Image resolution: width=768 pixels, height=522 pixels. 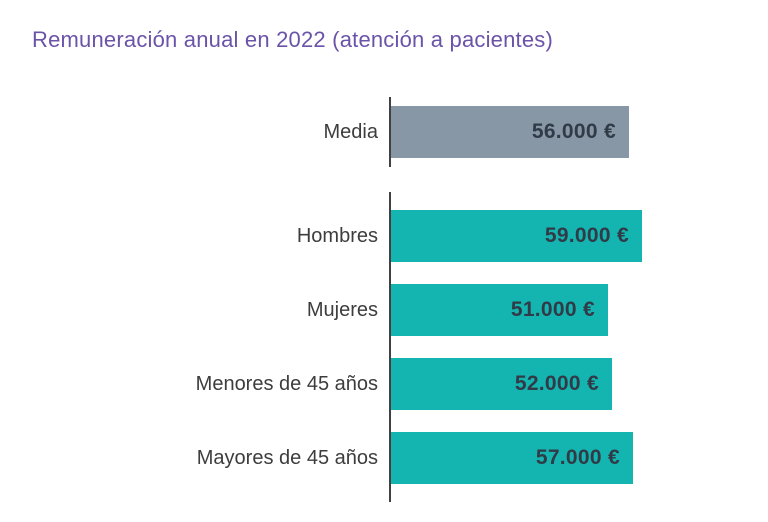 What do you see at coordinates (512, 458) in the screenshot?
I see `bar-groups: 57.000 €` at bounding box center [512, 458].